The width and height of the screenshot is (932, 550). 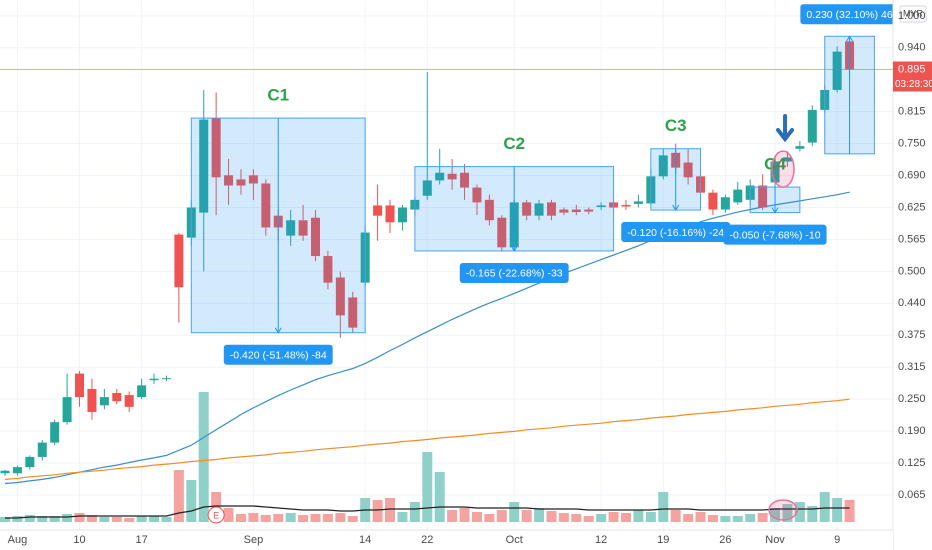 What do you see at coordinates (514, 143) in the screenshot?
I see `pattern-label: C2` at bounding box center [514, 143].